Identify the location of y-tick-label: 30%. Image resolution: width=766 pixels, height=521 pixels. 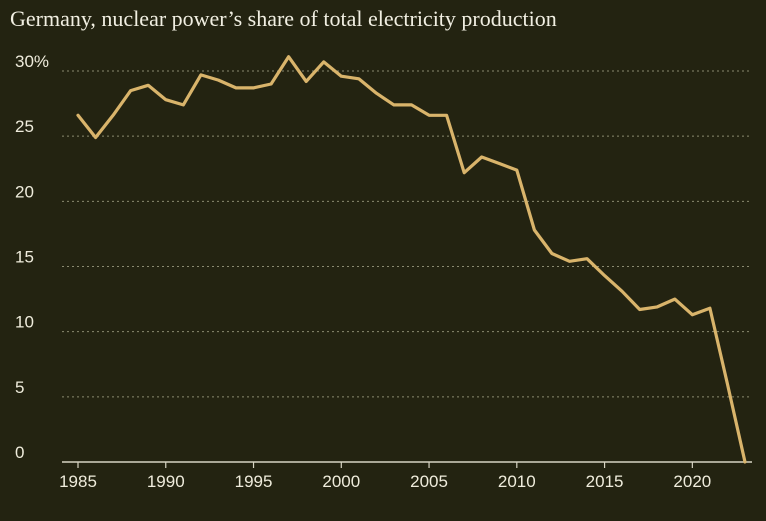
(32, 61).